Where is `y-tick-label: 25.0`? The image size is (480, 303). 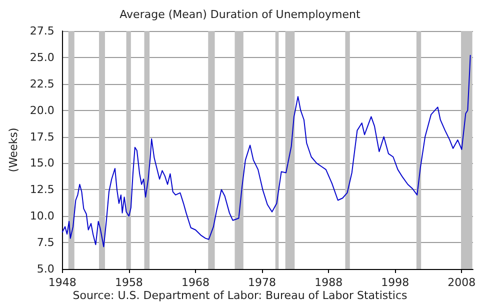
y-tick-label: 25.0 is located at coordinates (42, 57).